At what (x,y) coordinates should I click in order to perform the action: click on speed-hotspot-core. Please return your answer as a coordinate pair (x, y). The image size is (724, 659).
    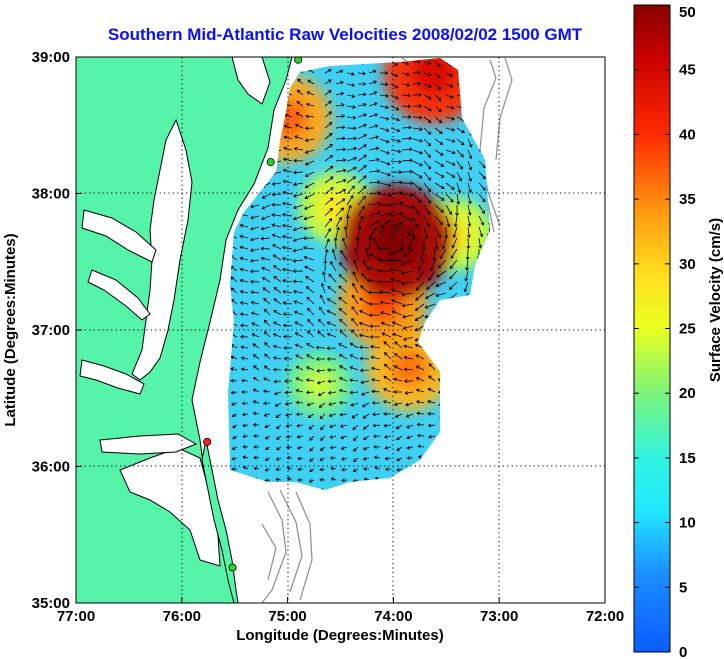
    Looking at the image, I should click on (396, 241).